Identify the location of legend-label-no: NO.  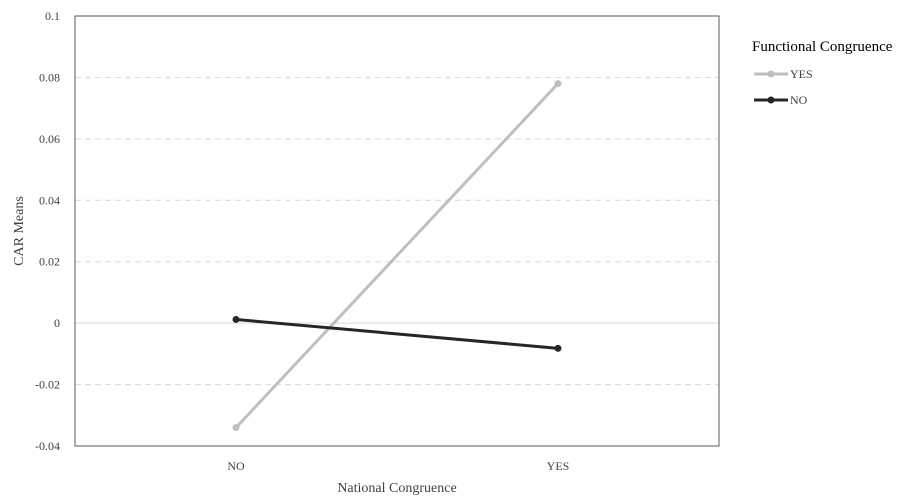
(799, 100).